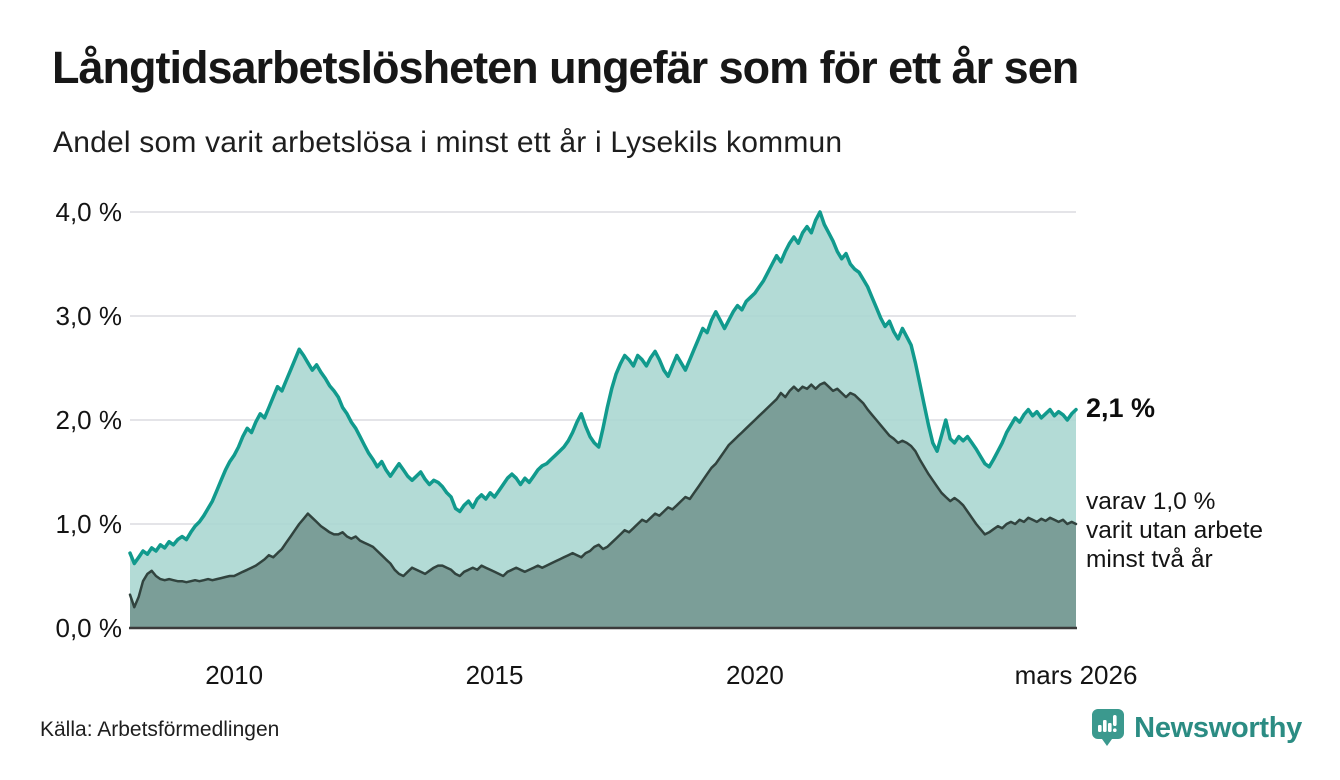 The width and height of the screenshot is (1340, 780). What do you see at coordinates (1151, 501) in the screenshot?
I see `secondary-annotation-line1: varav 1,0 %` at bounding box center [1151, 501].